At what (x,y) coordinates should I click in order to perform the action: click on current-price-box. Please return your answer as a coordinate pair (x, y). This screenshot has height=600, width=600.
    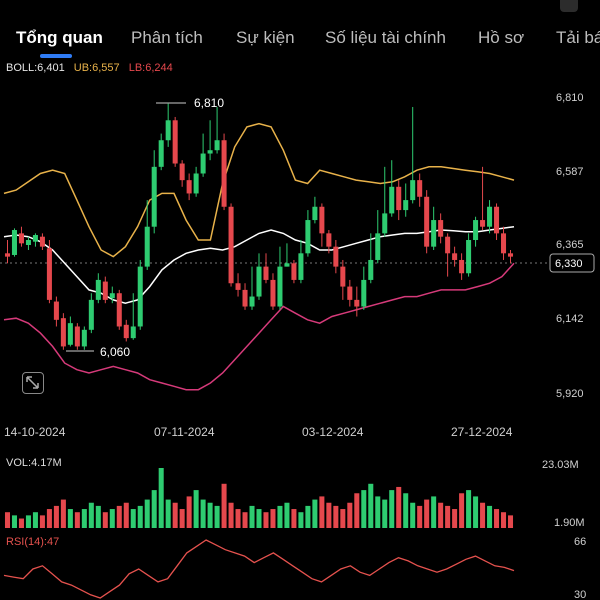
    Looking at the image, I should click on (572, 263).